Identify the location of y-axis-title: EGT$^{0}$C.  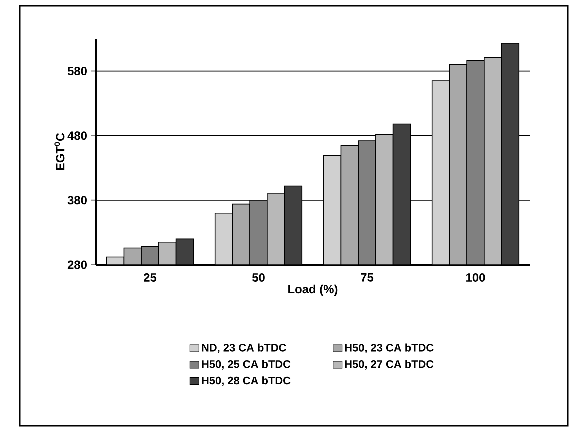
(59, 151).